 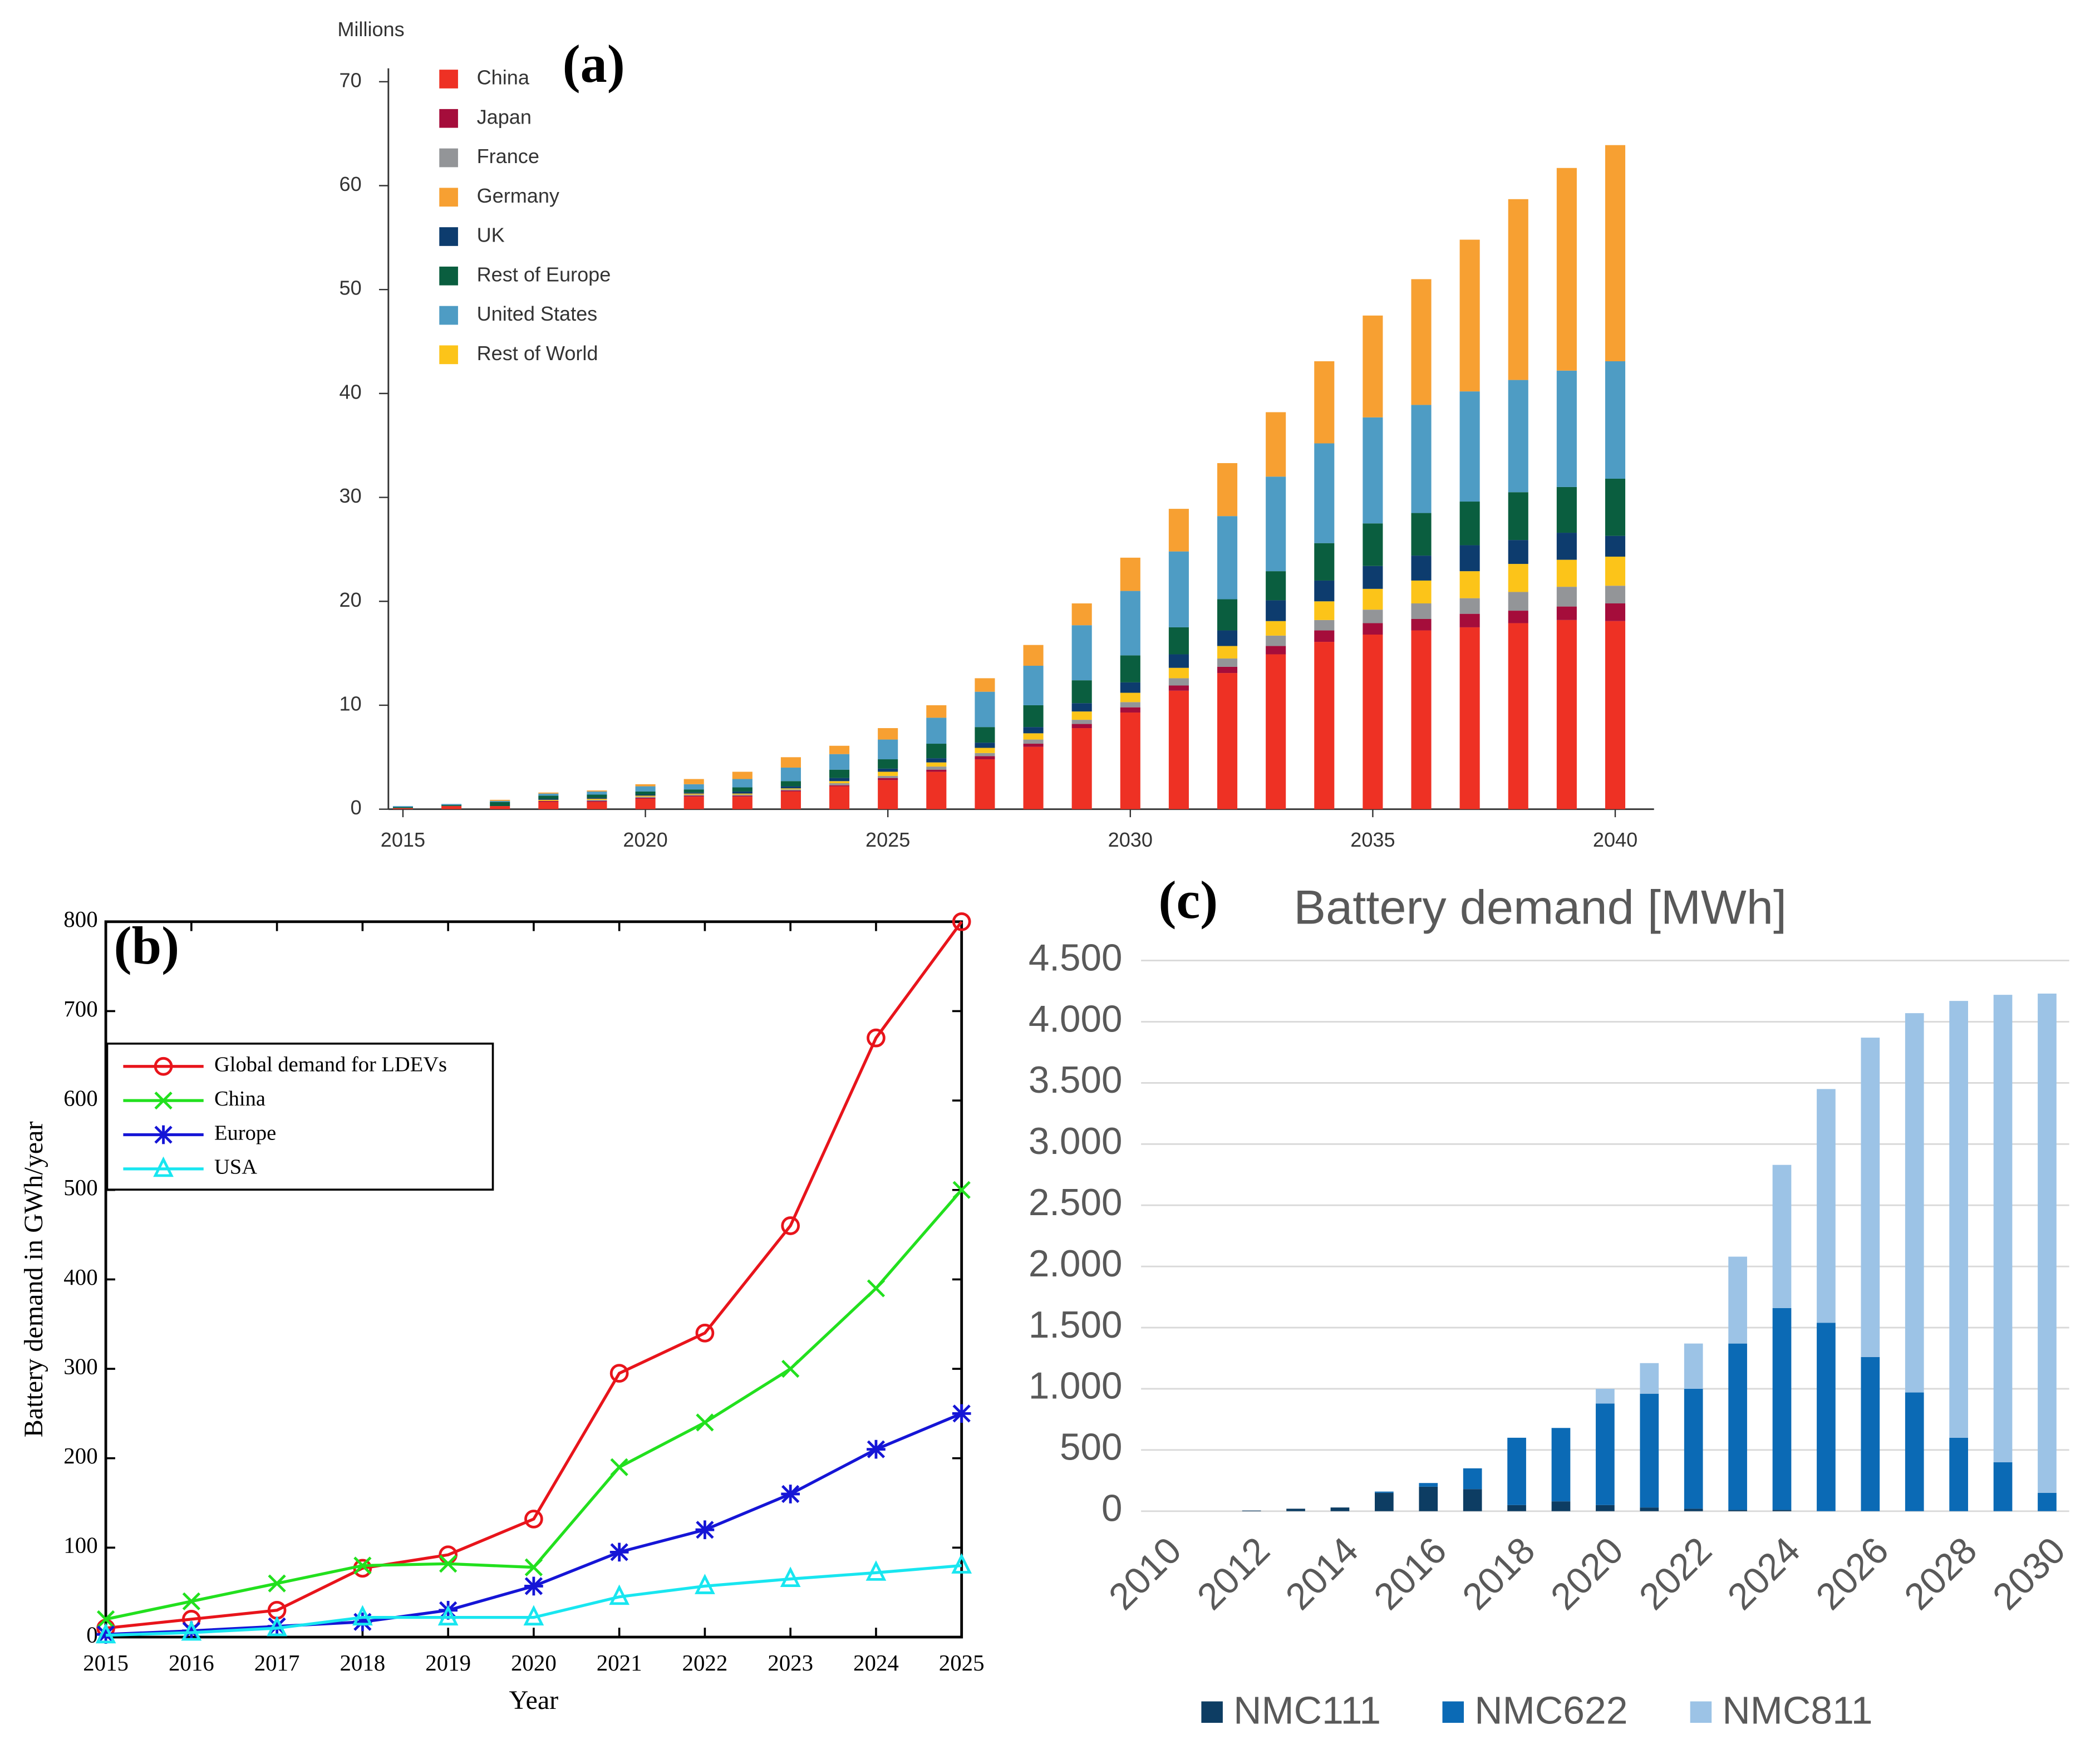 What do you see at coordinates (147, 945) in the screenshot?
I see `panel-label: (b)` at bounding box center [147, 945].